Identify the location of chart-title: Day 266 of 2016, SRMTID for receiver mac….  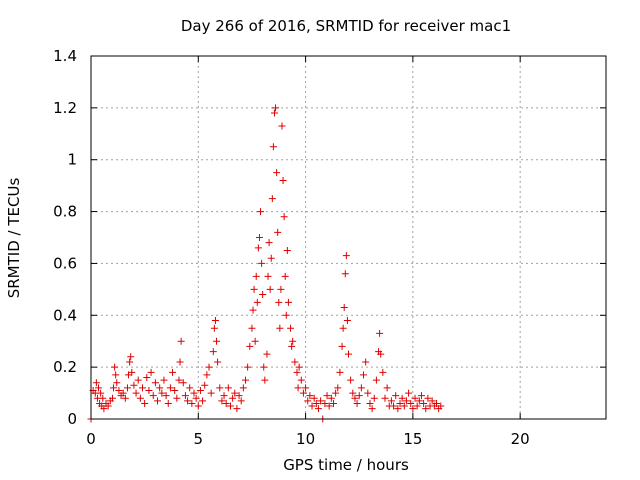
(346, 26).